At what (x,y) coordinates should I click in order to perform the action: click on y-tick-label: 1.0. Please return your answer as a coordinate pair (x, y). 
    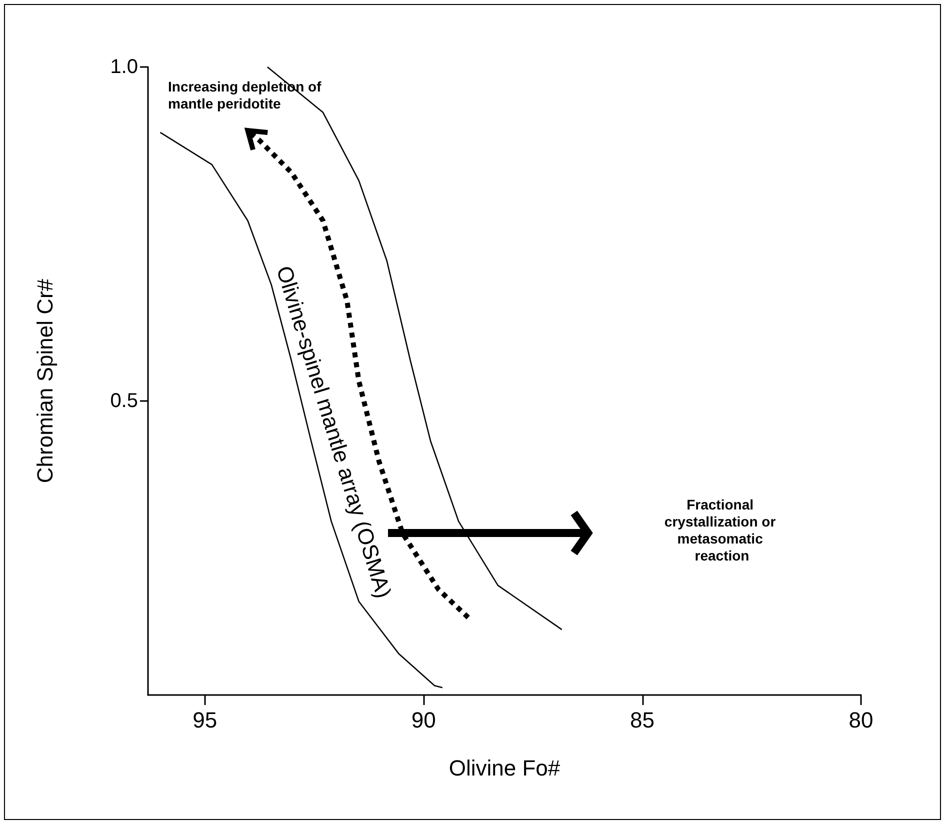
    Looking at the image, I should click on (124, 67).